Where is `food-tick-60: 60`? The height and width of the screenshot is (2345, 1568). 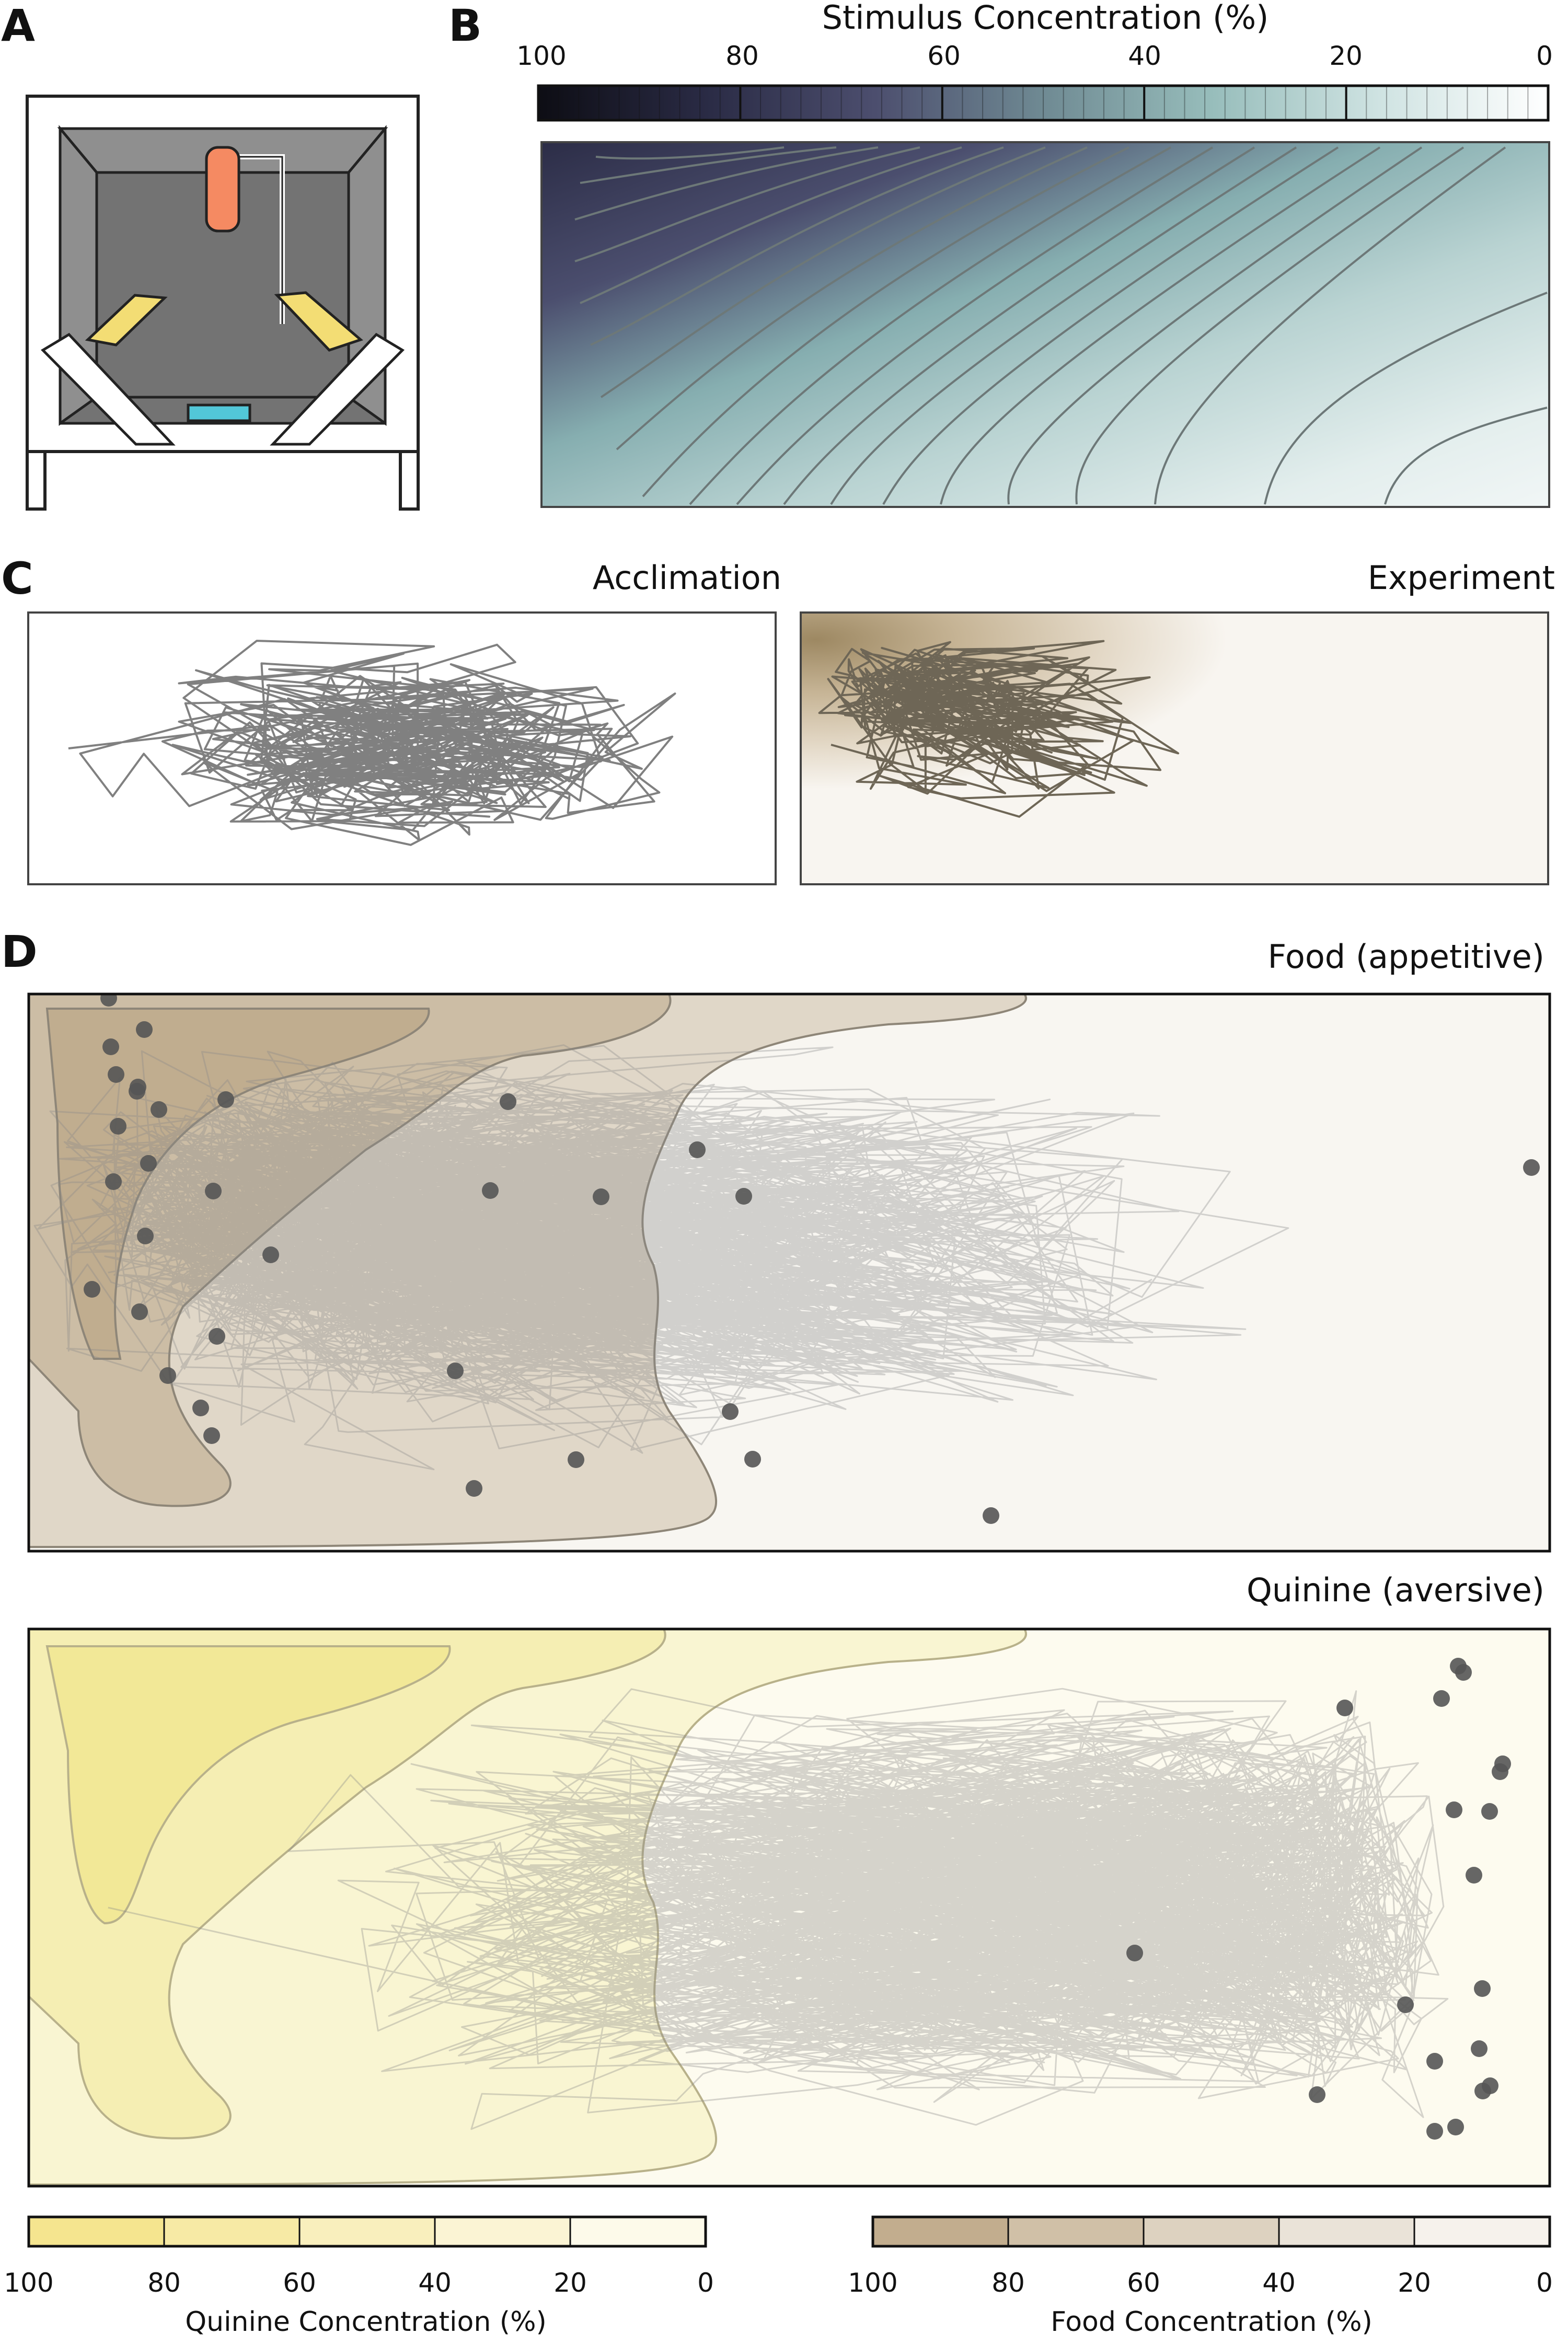 food-tick-60: 60 is located at coordinates (1143, 2283).